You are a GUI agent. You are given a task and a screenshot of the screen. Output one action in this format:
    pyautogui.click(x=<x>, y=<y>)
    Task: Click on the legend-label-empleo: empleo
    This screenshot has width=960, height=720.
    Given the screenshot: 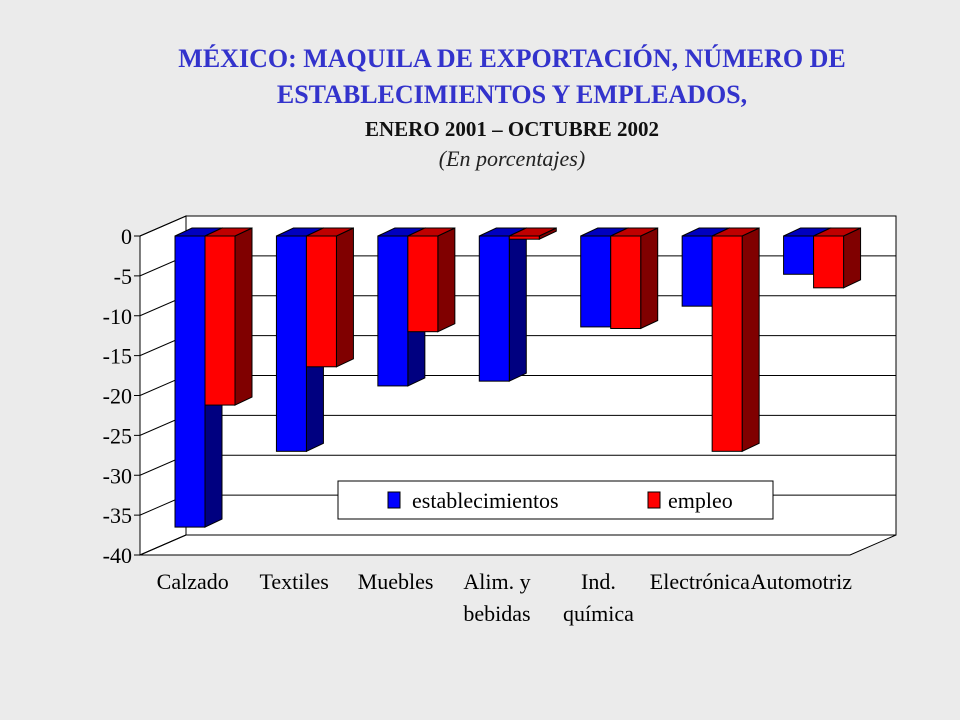 What is the action you would take?
    pyautogui.click(x=700, y=500)
    